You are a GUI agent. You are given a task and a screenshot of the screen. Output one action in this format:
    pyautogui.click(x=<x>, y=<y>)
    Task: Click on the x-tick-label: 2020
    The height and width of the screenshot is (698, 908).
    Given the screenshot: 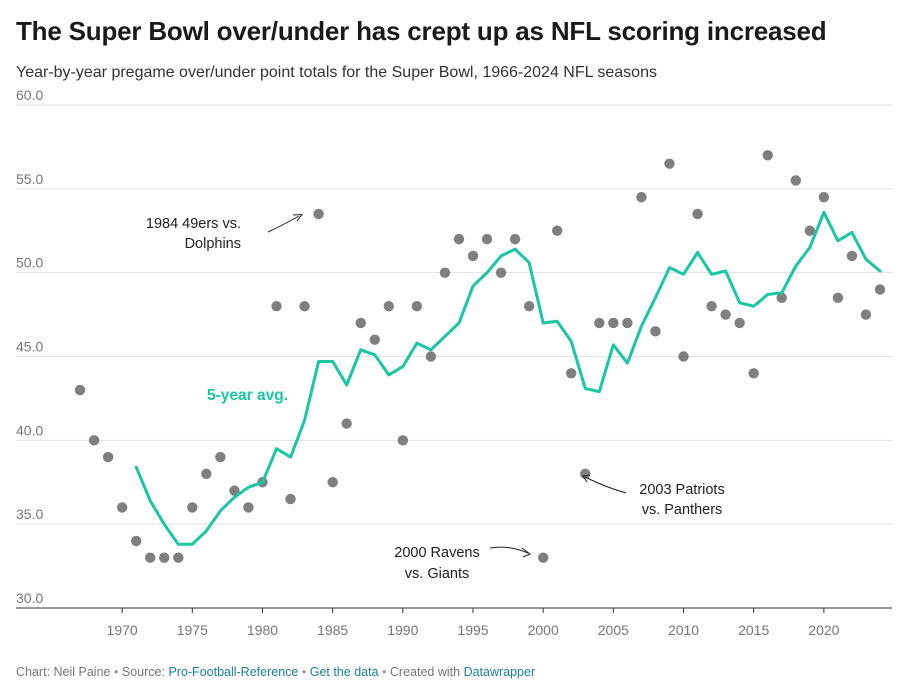 What is the action you would take?
    pyautogui.click(x=823, y=630)
    